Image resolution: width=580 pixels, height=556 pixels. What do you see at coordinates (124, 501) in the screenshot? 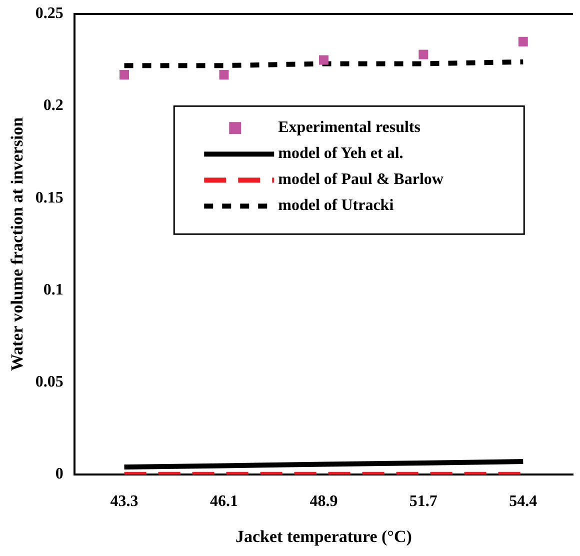
I see `x-tick-label: 43.3` at bounding box center [124, 501].